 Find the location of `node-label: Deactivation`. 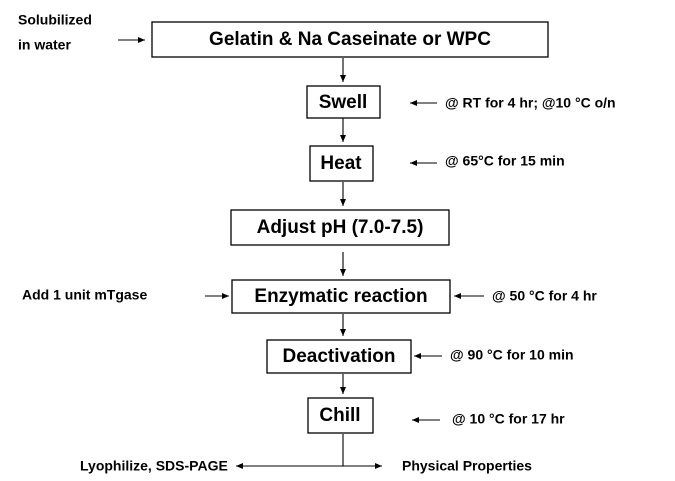

node-label: Deactivation is located at coordinates (339, 356).